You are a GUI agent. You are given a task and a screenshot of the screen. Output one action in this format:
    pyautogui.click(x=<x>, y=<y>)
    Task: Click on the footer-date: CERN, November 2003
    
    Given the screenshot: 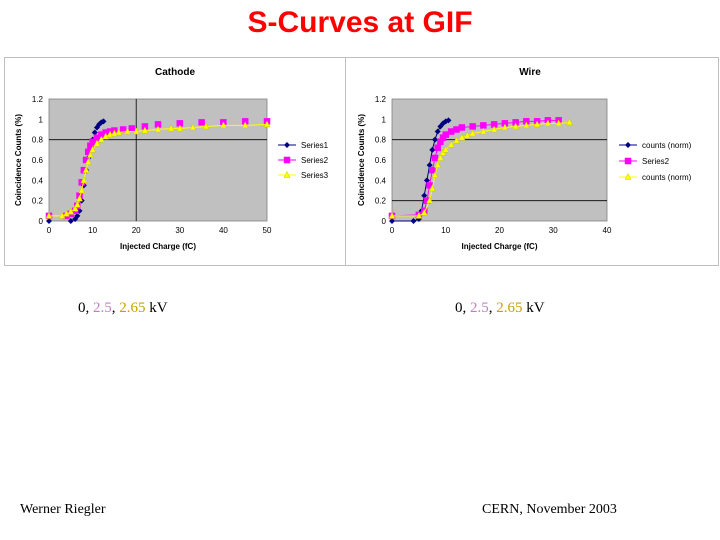 What is the action you would take?
    pyautogui.click(x=549, y=509)
    